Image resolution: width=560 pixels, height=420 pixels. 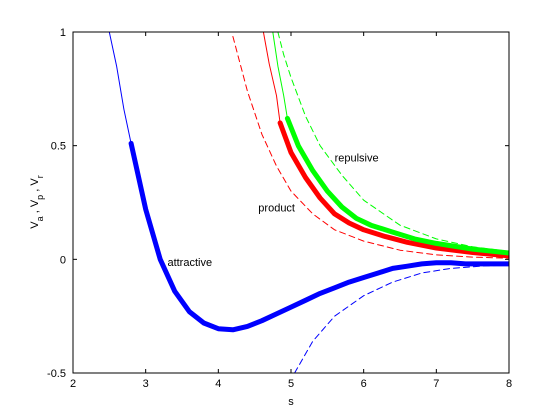 What do you see at coordinates (120, 88) in the screenshot?
I see `series-attractive-thin-line` at bounding box center [120, 88].